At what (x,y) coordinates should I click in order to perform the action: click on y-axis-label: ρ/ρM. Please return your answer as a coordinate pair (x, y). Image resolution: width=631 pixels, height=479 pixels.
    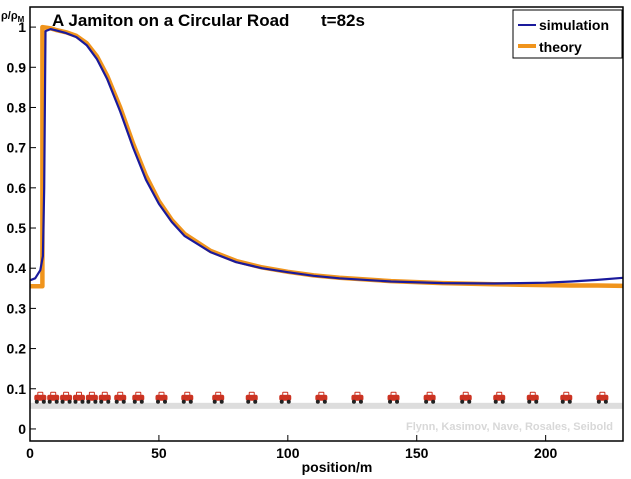
    Looking at the image, I should click on (13, 17).